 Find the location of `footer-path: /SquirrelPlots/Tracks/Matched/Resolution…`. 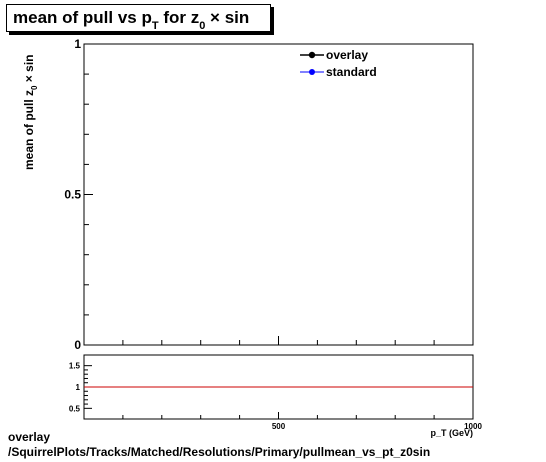

footer-path: /SquirrelPlots/Tracks/Matched/Resolution… is located at coordinates (219, 452).